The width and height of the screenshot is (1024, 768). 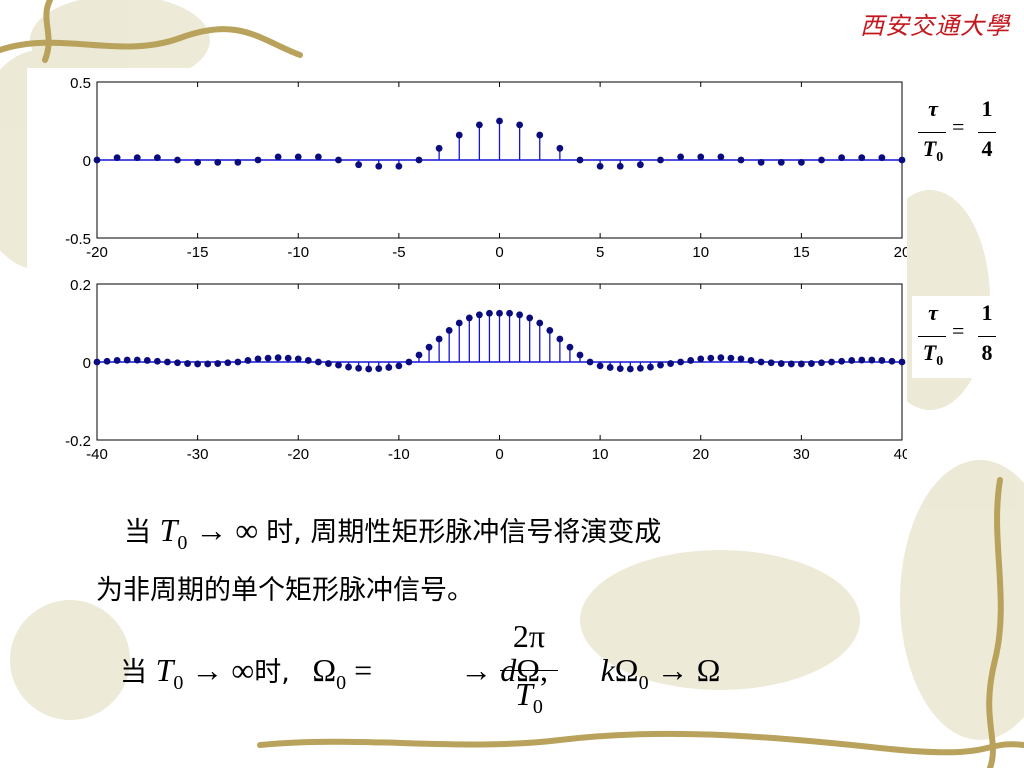 What do you see at coordinates (600, 252) in the screenshot?
I see `x-tick-label: 5` at bounding box center [600, 252].